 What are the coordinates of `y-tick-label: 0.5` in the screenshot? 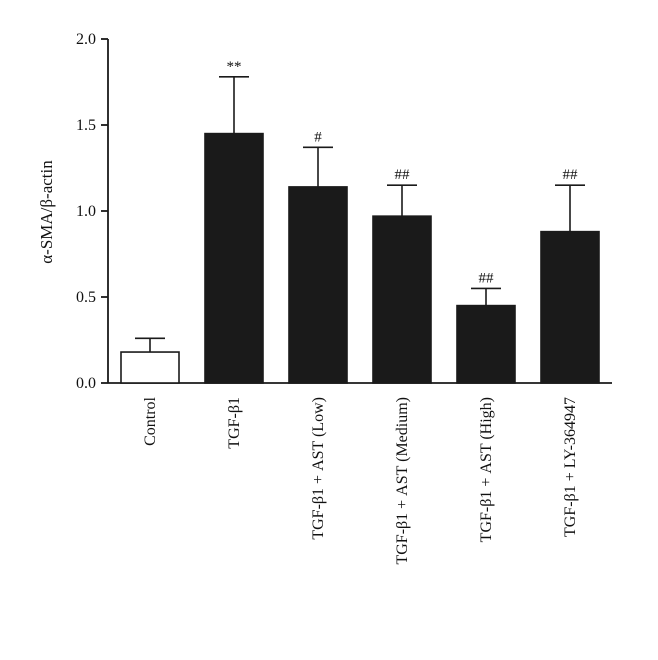 It's located at (86, 297).